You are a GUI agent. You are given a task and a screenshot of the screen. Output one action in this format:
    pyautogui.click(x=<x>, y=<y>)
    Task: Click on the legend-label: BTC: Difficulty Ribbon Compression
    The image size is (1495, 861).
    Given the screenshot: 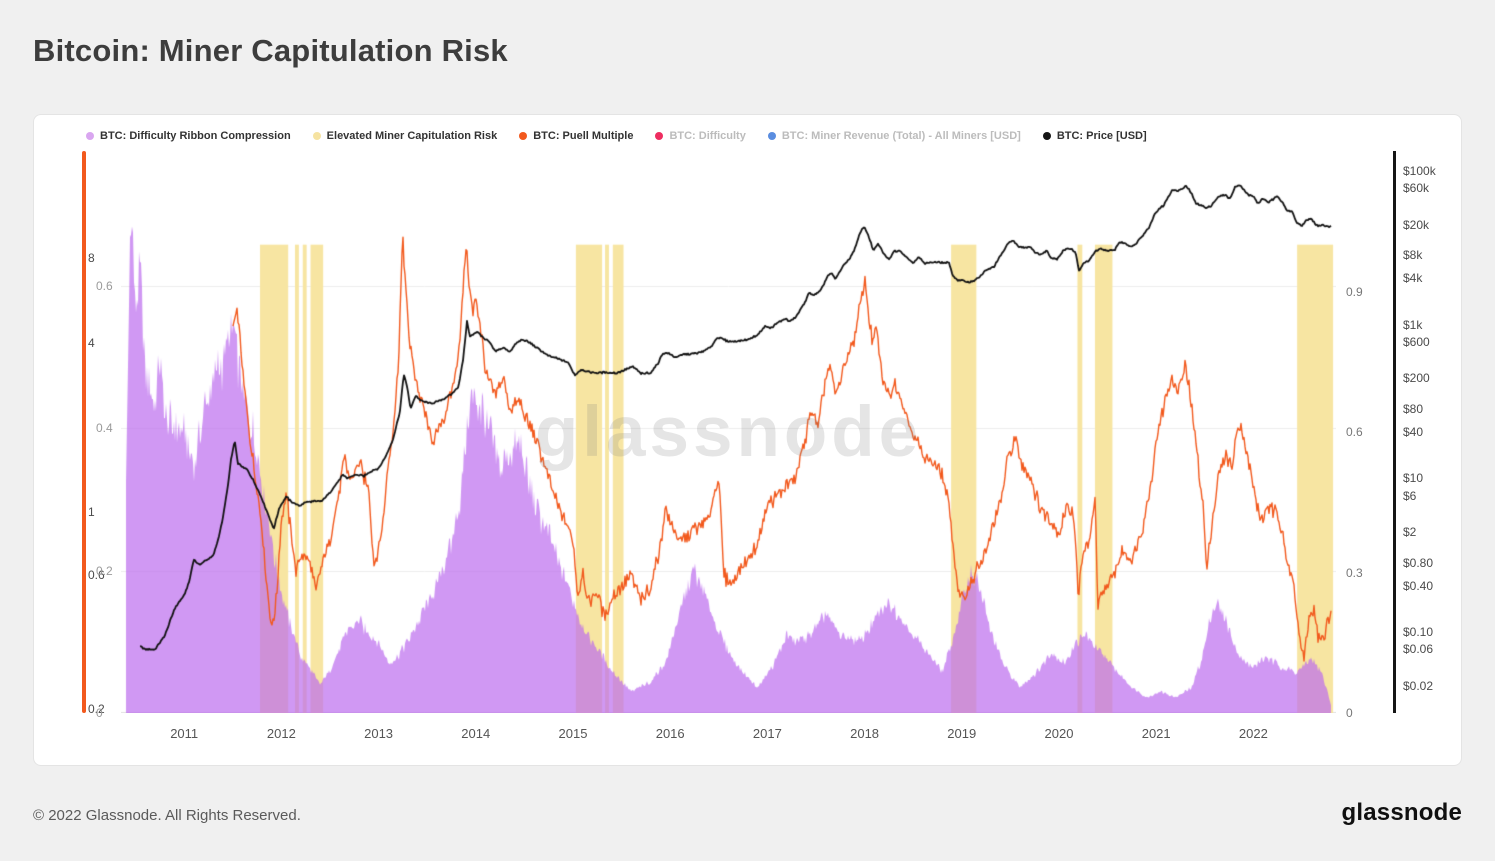 What is the action you would take?
    pyautogui.click(x=195, y=136)
    